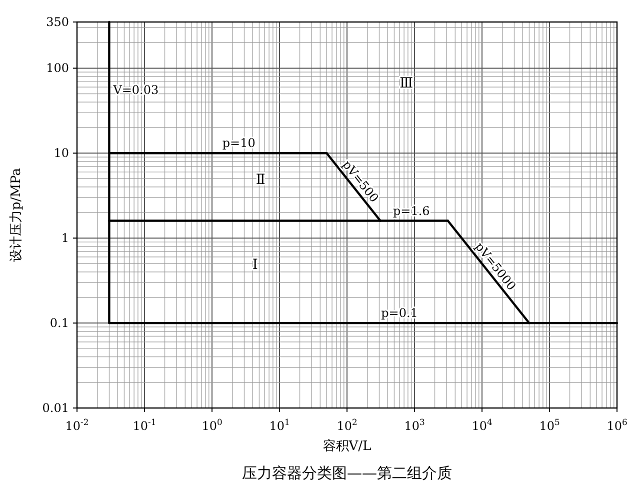  I want to click on x-axis-title: 容积V/L, so click(347, 446).